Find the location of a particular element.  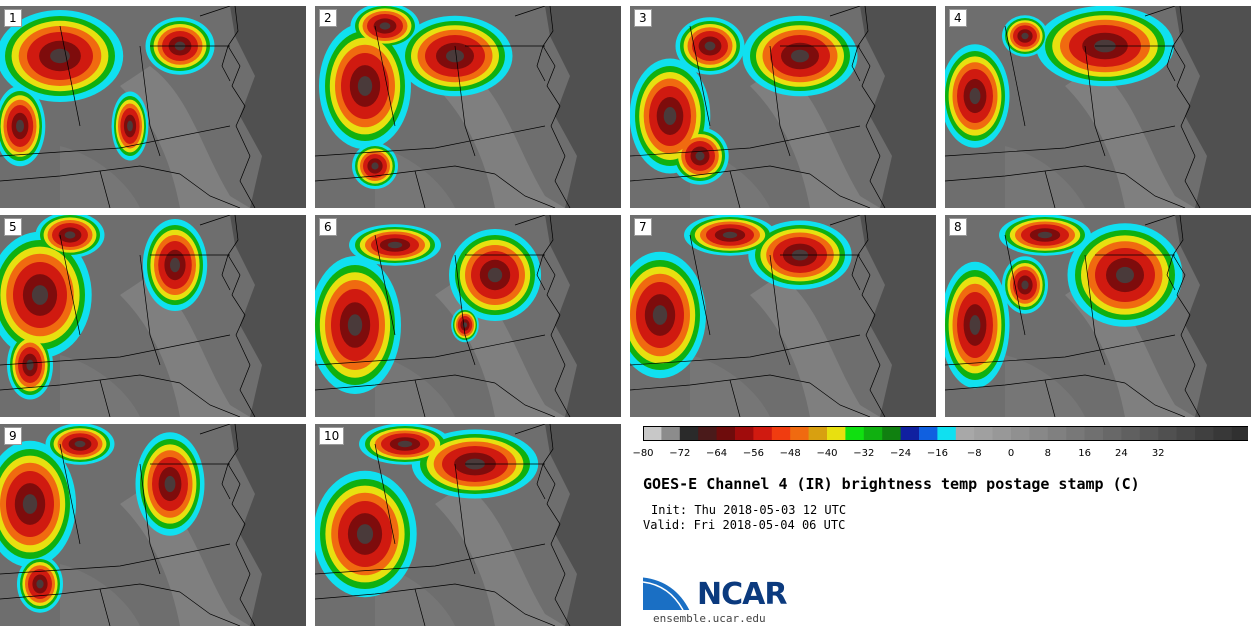

forecast-panel-3: 3 is located at coordinates (783, 107).